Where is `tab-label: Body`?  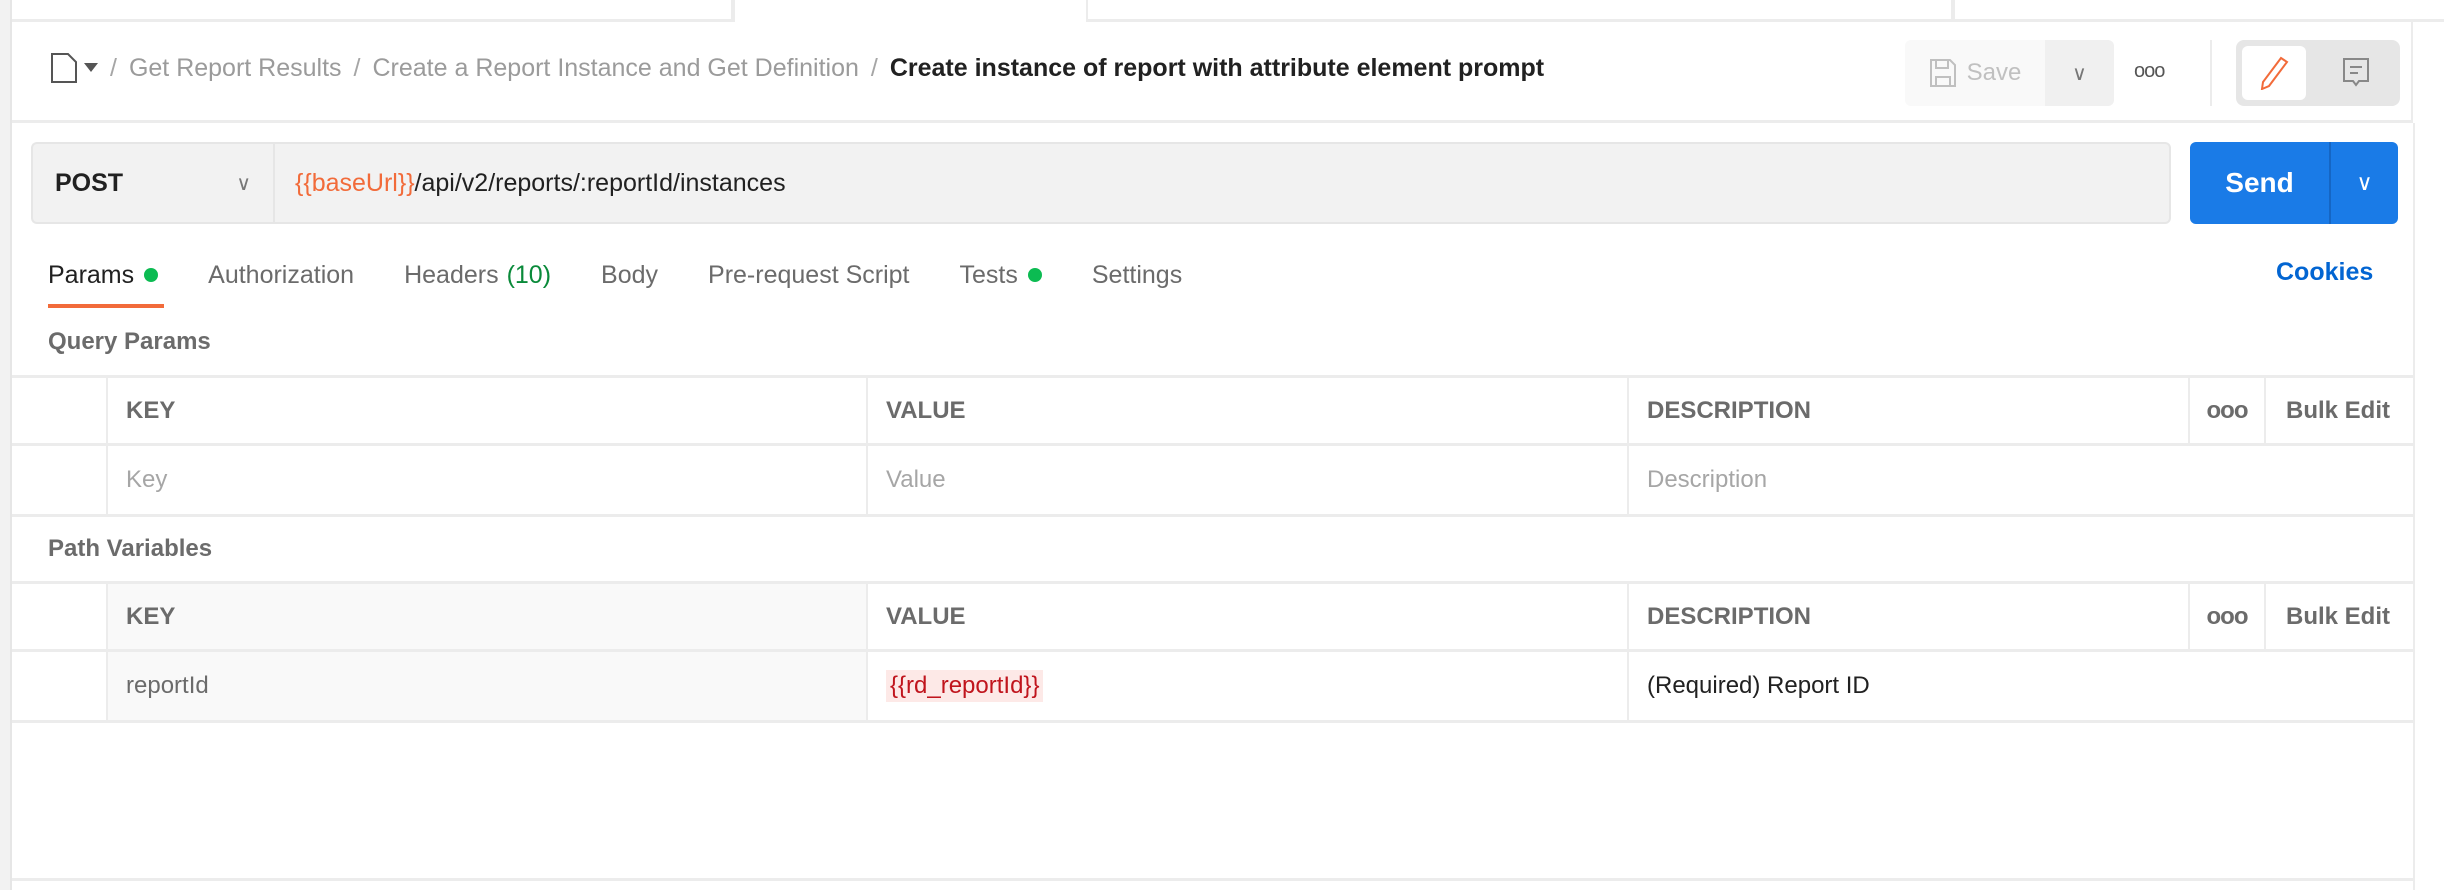 tab-label: Body is located at coordinates (630, 274).